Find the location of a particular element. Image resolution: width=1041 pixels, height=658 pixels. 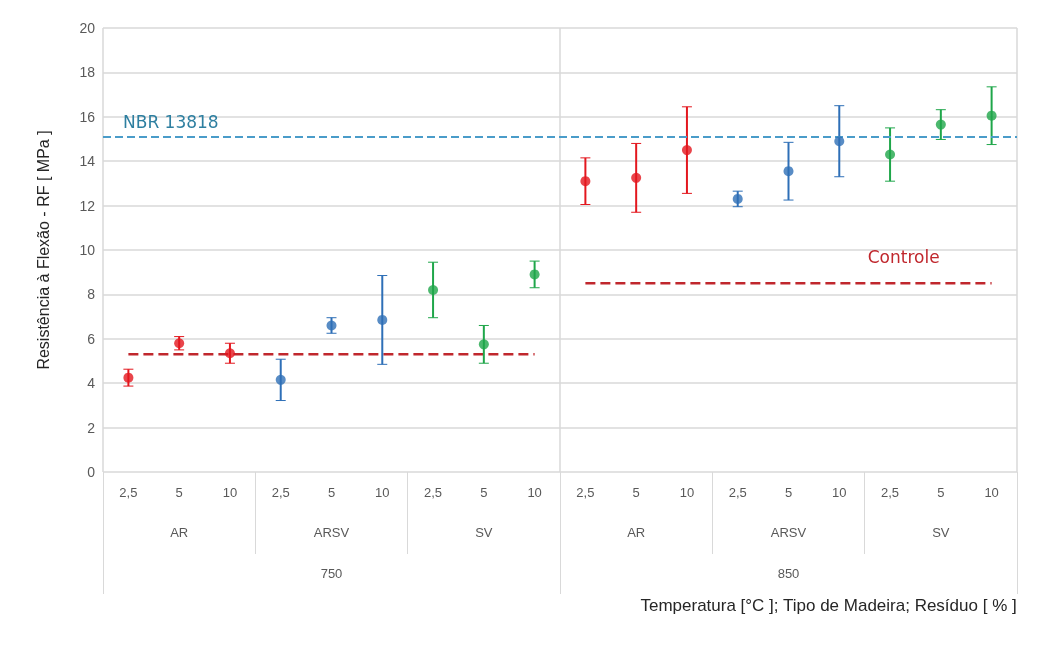

y-tick-label: 20 is located at coordinates (87, 28).